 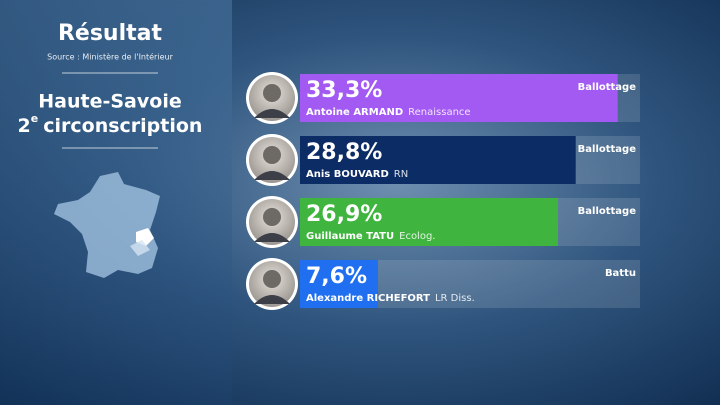 I want to click on candidate: Antoine ARMAND Renaissance, so click(x=388, y=112).